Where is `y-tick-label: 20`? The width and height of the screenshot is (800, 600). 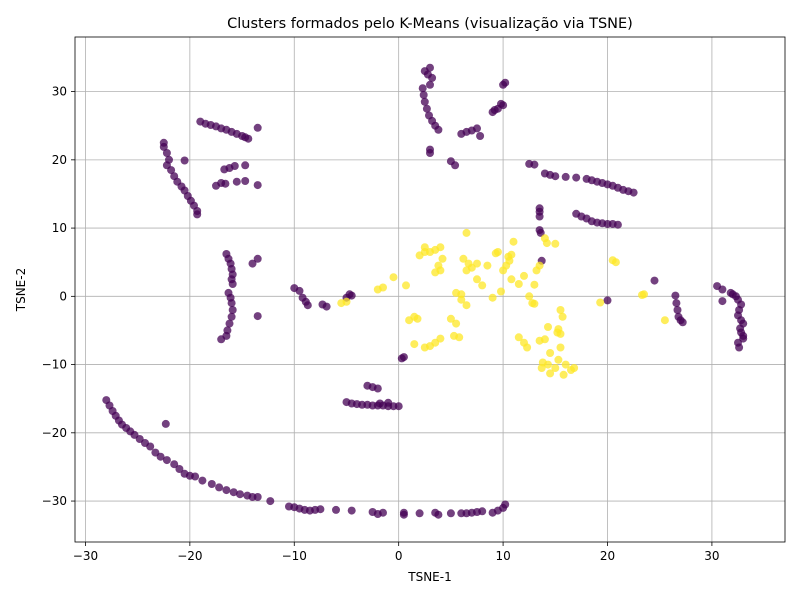 y-tick-label: 20 is located at coordinates (59, 160).